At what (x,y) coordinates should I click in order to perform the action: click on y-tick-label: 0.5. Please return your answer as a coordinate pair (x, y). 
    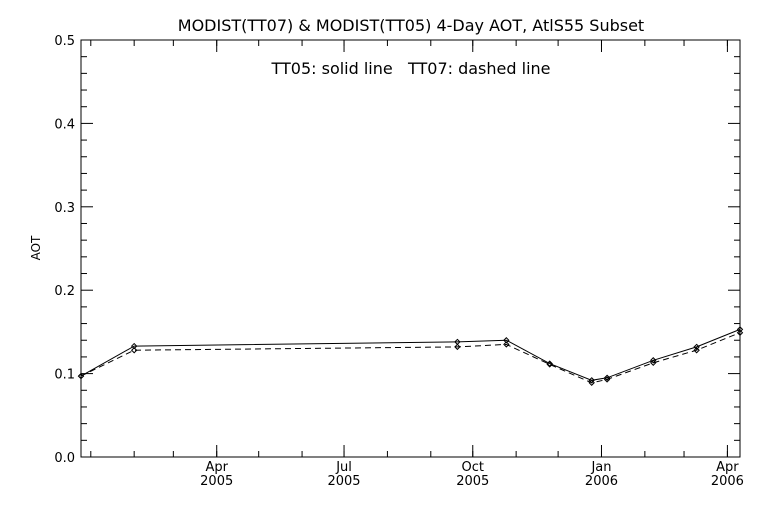
    Looking at the image, I should click on (64, 41).